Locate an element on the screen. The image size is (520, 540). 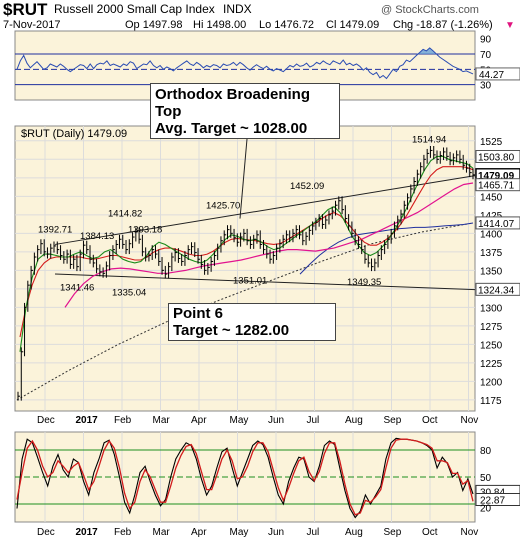
stochastic-fast-line is located at coordinates (245, 478).